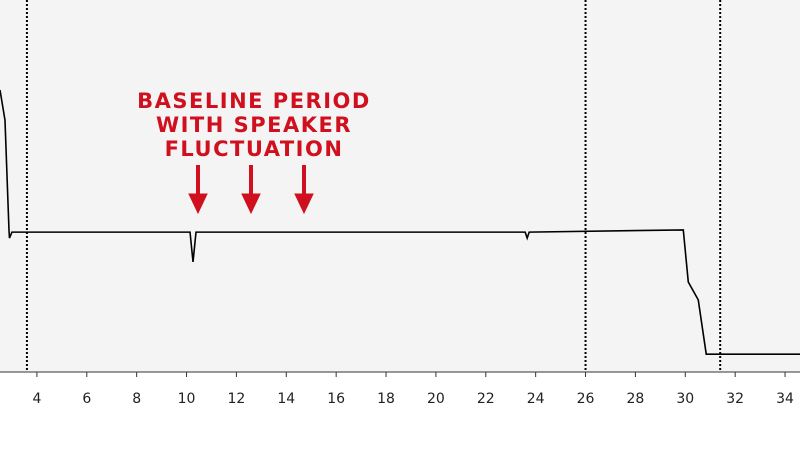 The width and height of the screenshot is (800, 450). Describe the element at coordinates (286, 399) in the screenshot. I see `x-tick-label: 14` at that location.